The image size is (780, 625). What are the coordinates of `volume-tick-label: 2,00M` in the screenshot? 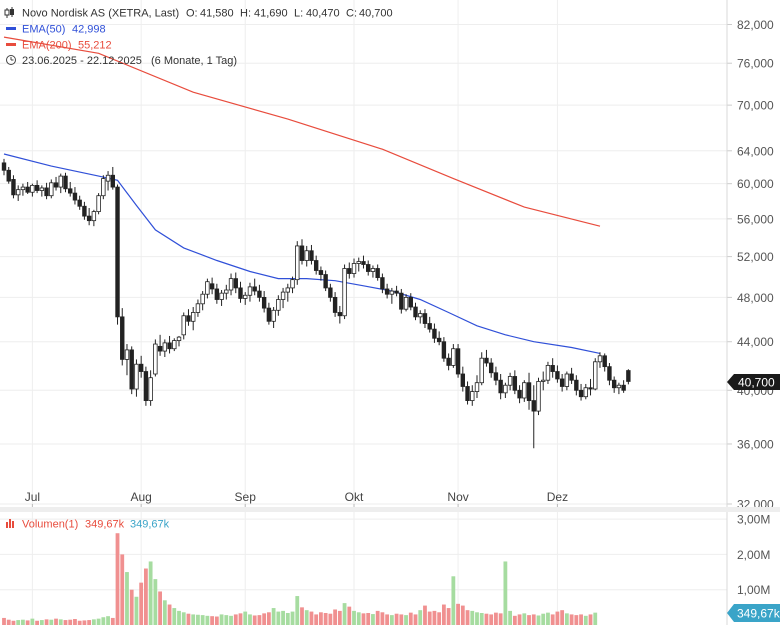 It's located at (753, 555).